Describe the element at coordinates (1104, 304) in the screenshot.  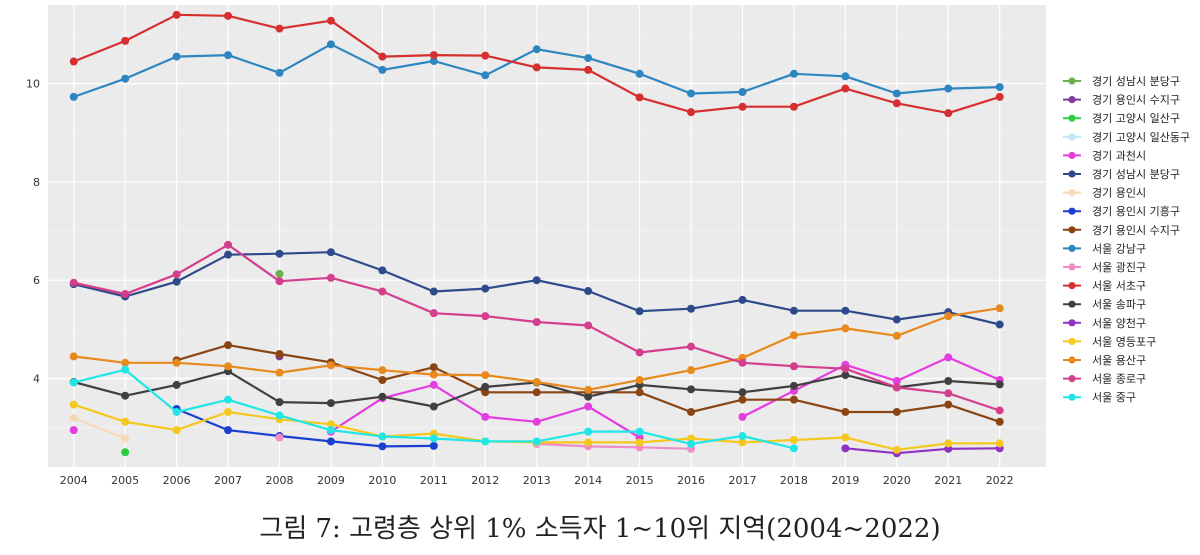
I see `legend-item: 서울 송파구` at that location.